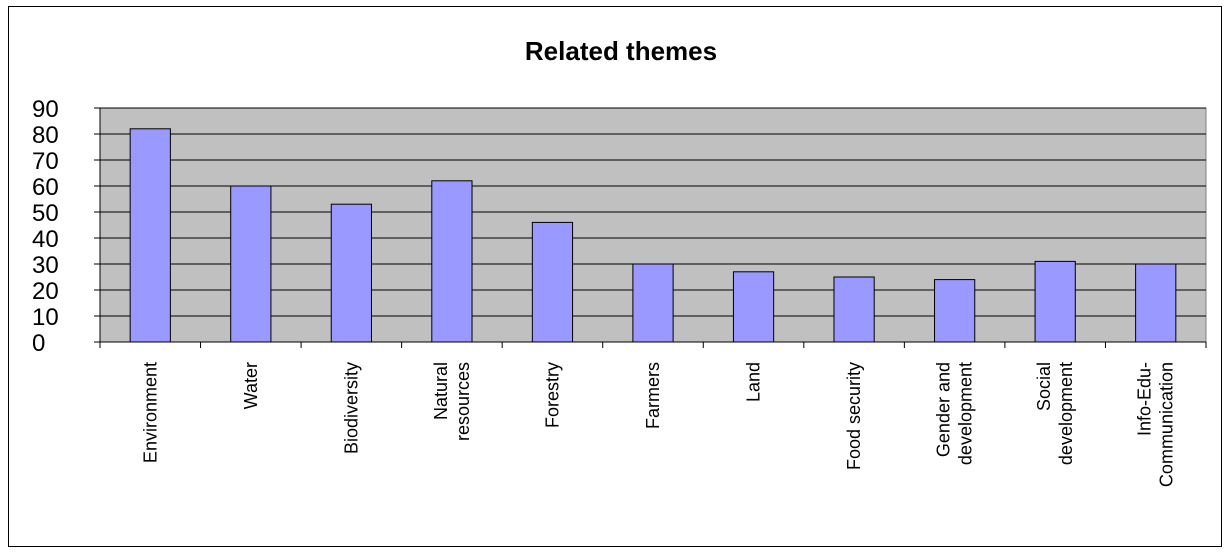 This screenshot has height=555, width=1231. What do you see at coordinates (251, 385) in the screenshot?
I see `x-tick-label: Water` at bounding box center [251, 385].